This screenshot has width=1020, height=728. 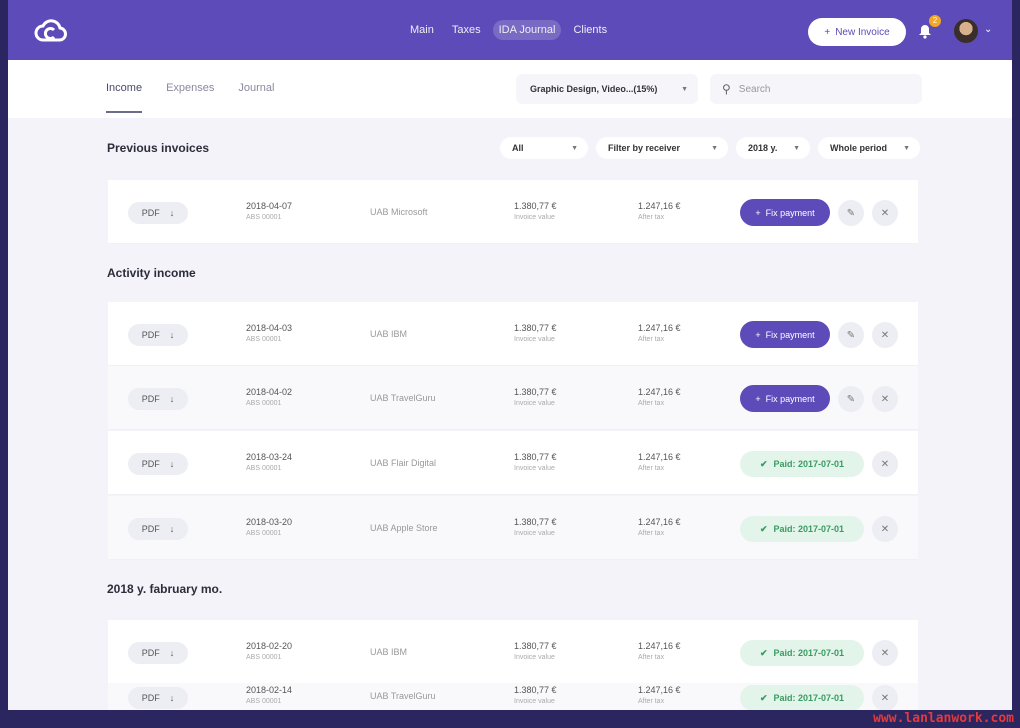 What do you see at coordinates (527, 30) in the screenshot?
I see `nav-ida-journal: IDA Journal` at bounding box center [527, 30].